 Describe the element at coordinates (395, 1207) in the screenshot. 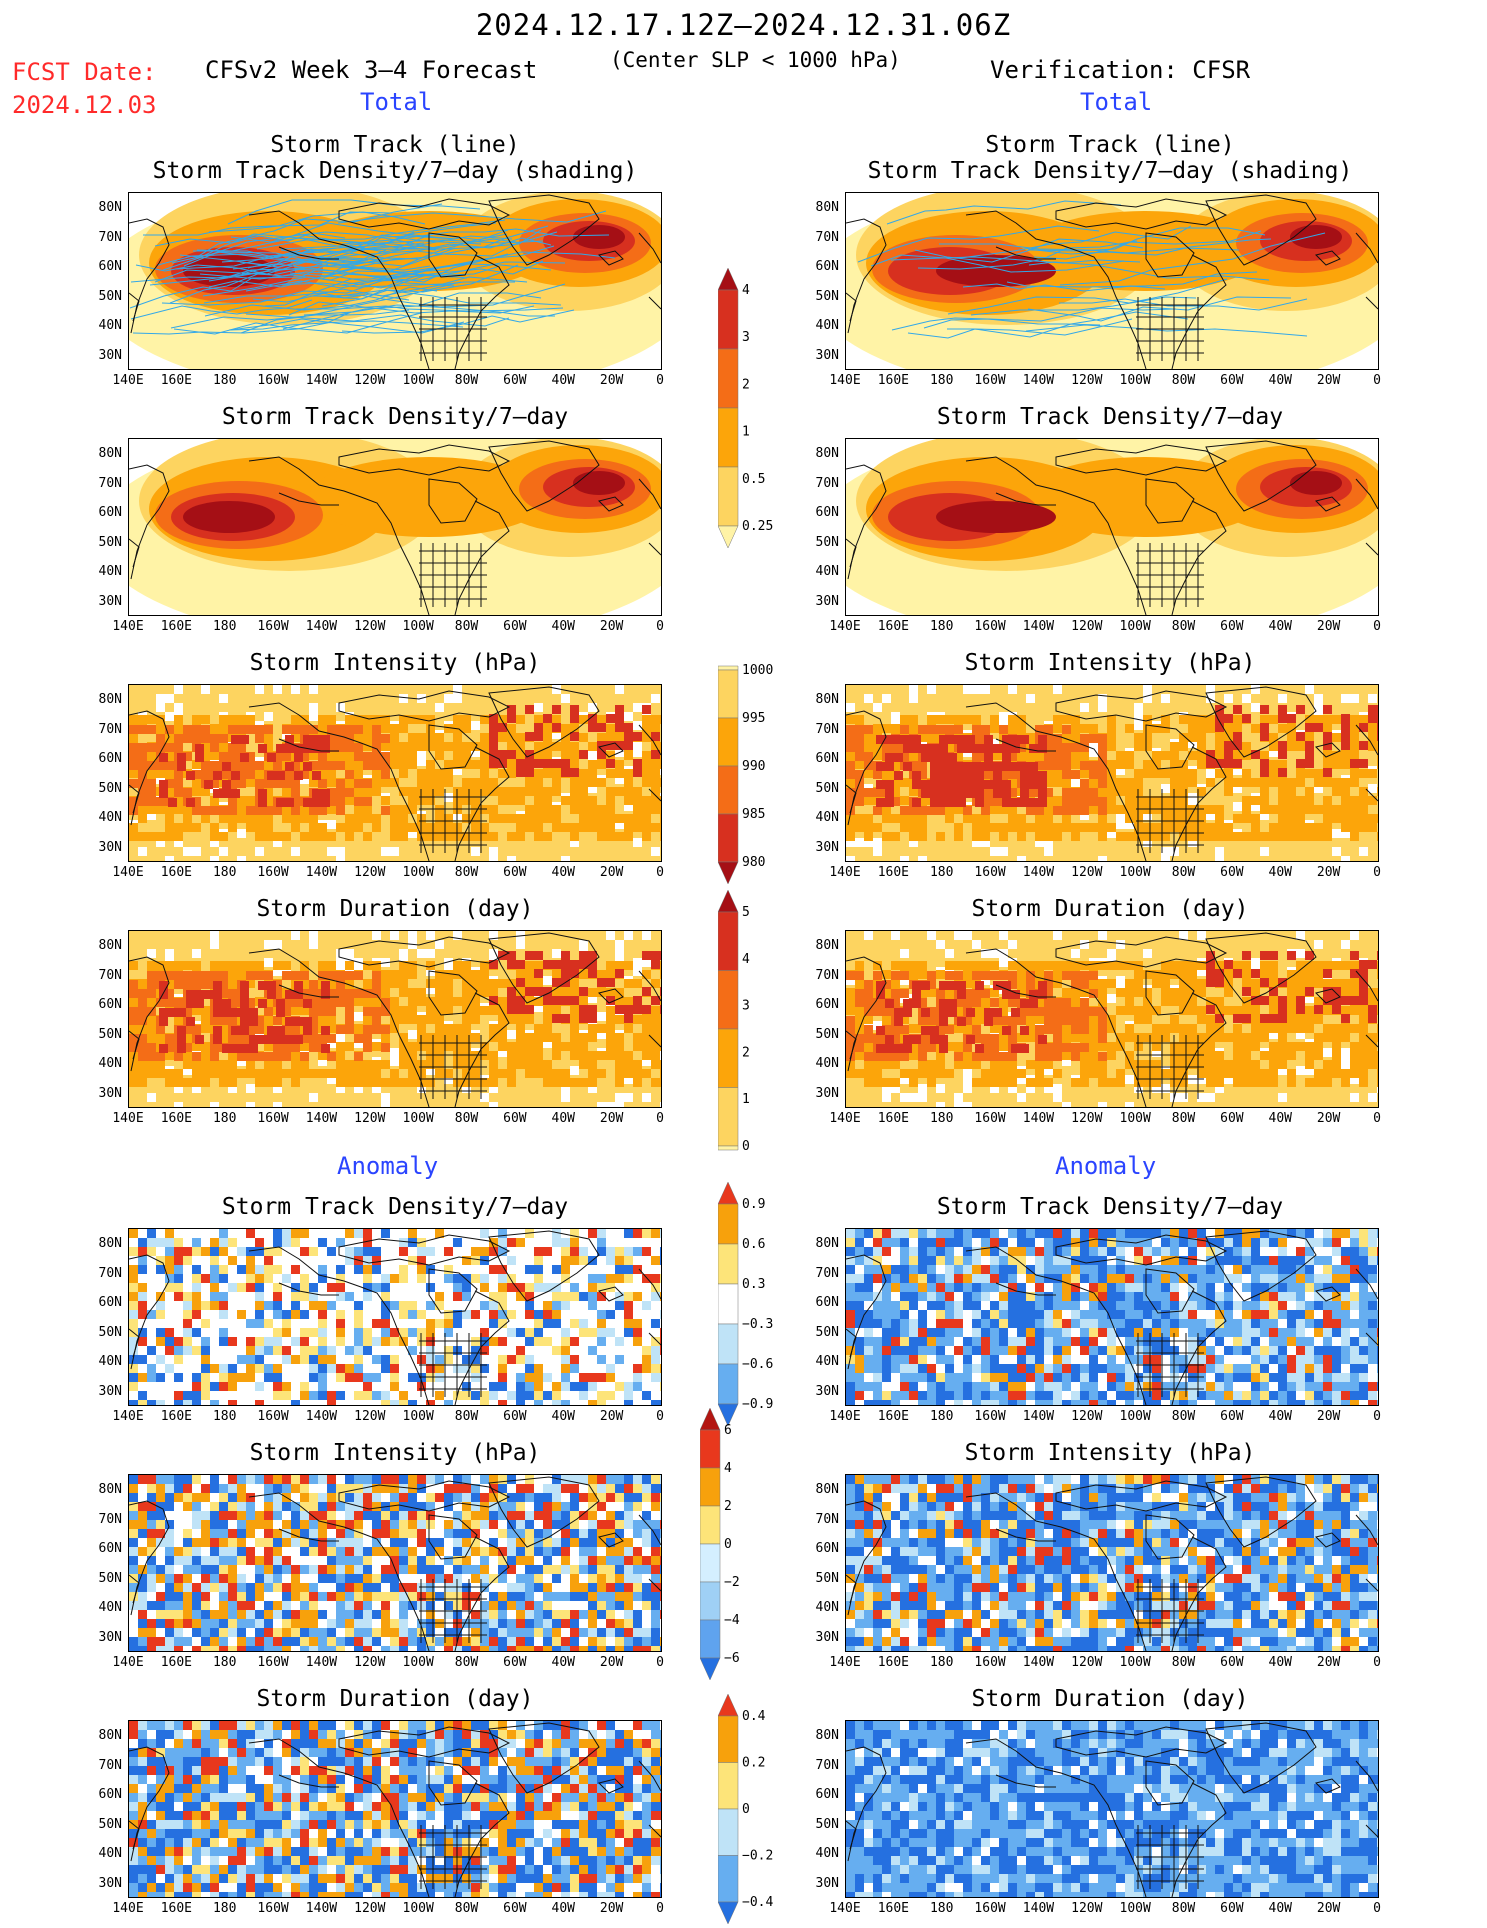

I see `title-density-anom-left: Storm Track Density/7–day` at that location.